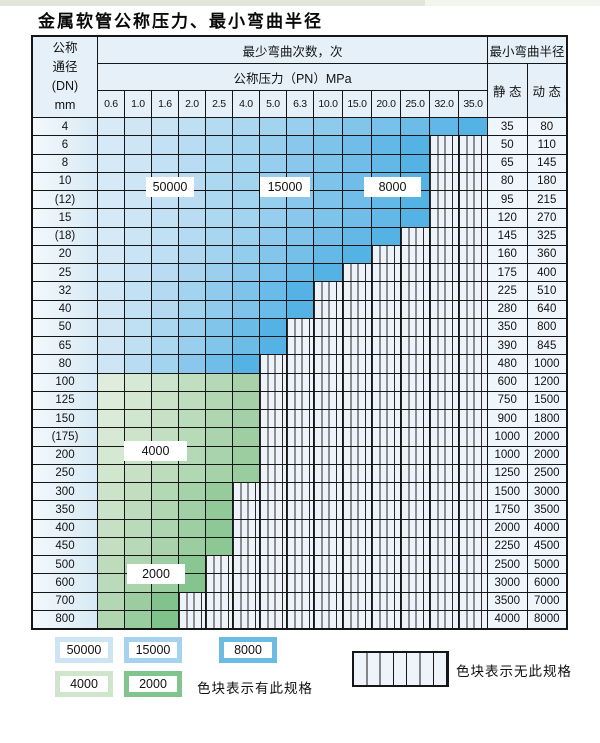  Describe the element at coordinates (65, 181) in the screenshot. I see `dn-cell: 10` at that location.